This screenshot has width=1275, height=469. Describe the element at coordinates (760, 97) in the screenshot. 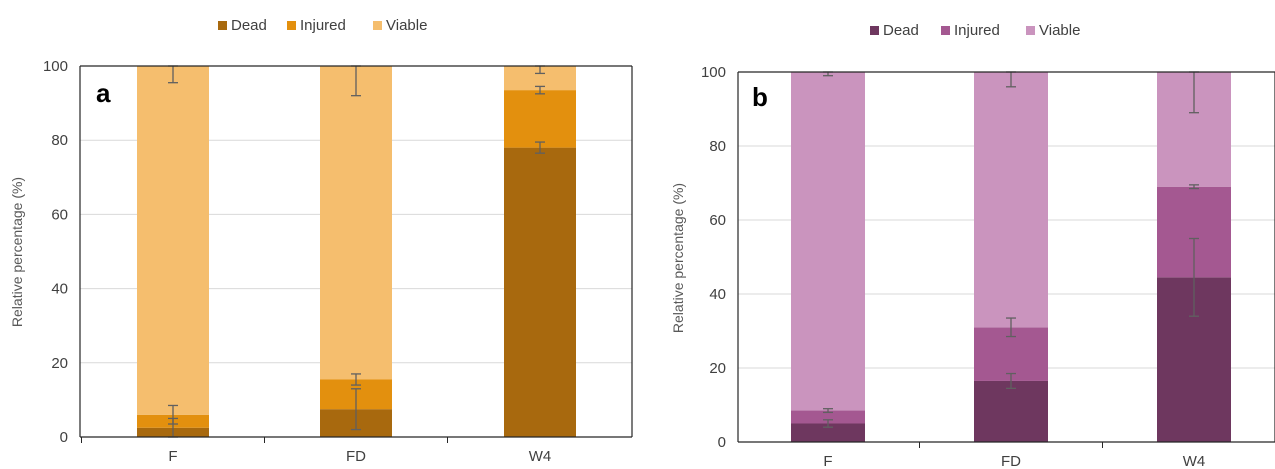

I see `panel-label: b` at that location.